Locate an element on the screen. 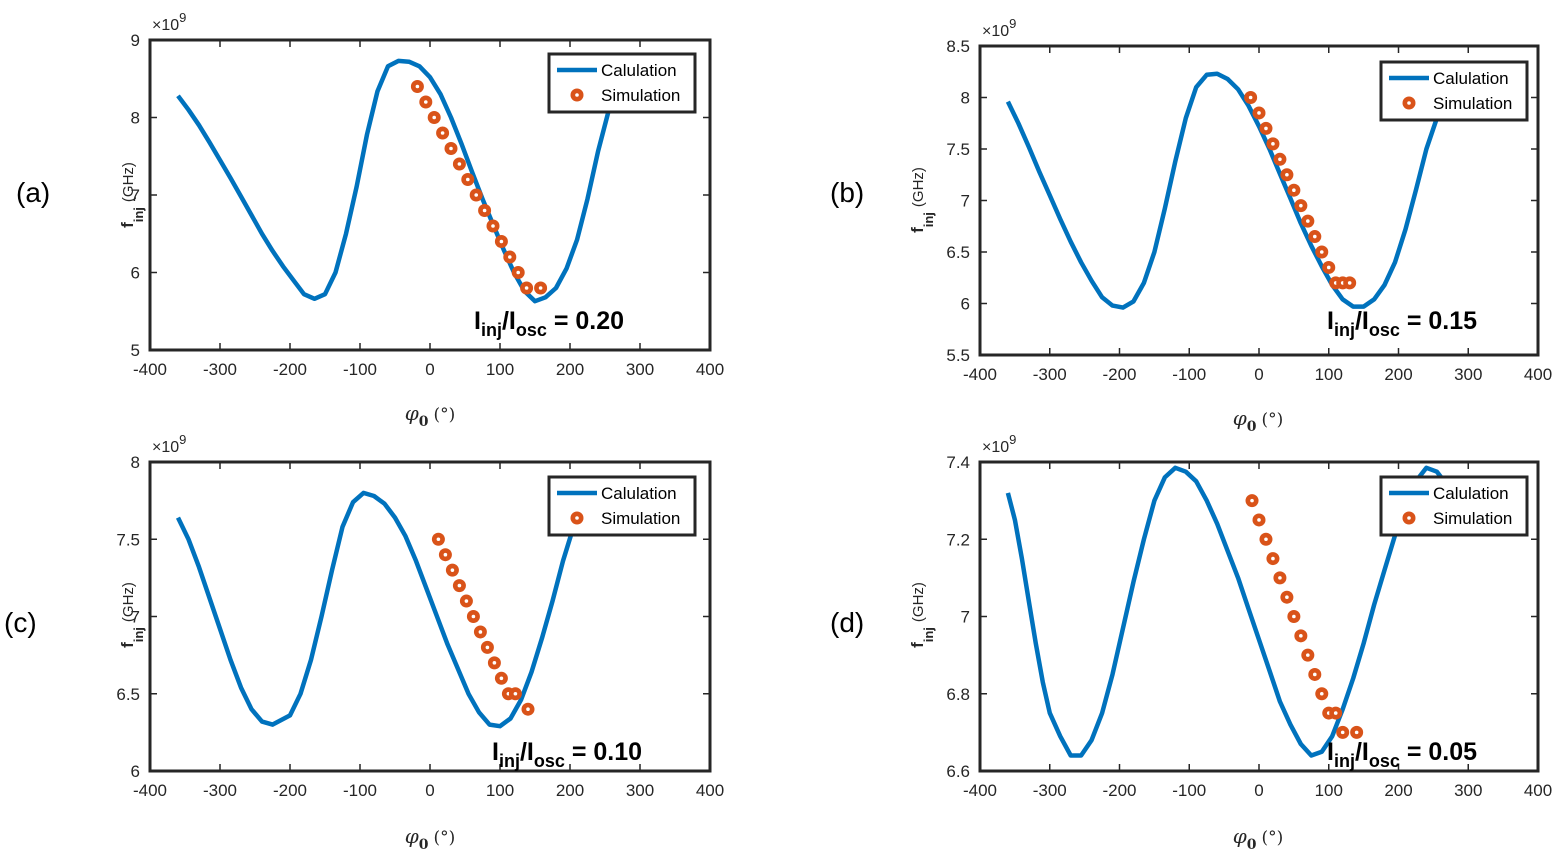 This screenshot has width=1563, height=857. plot-area is located at coordinates (400, 609).